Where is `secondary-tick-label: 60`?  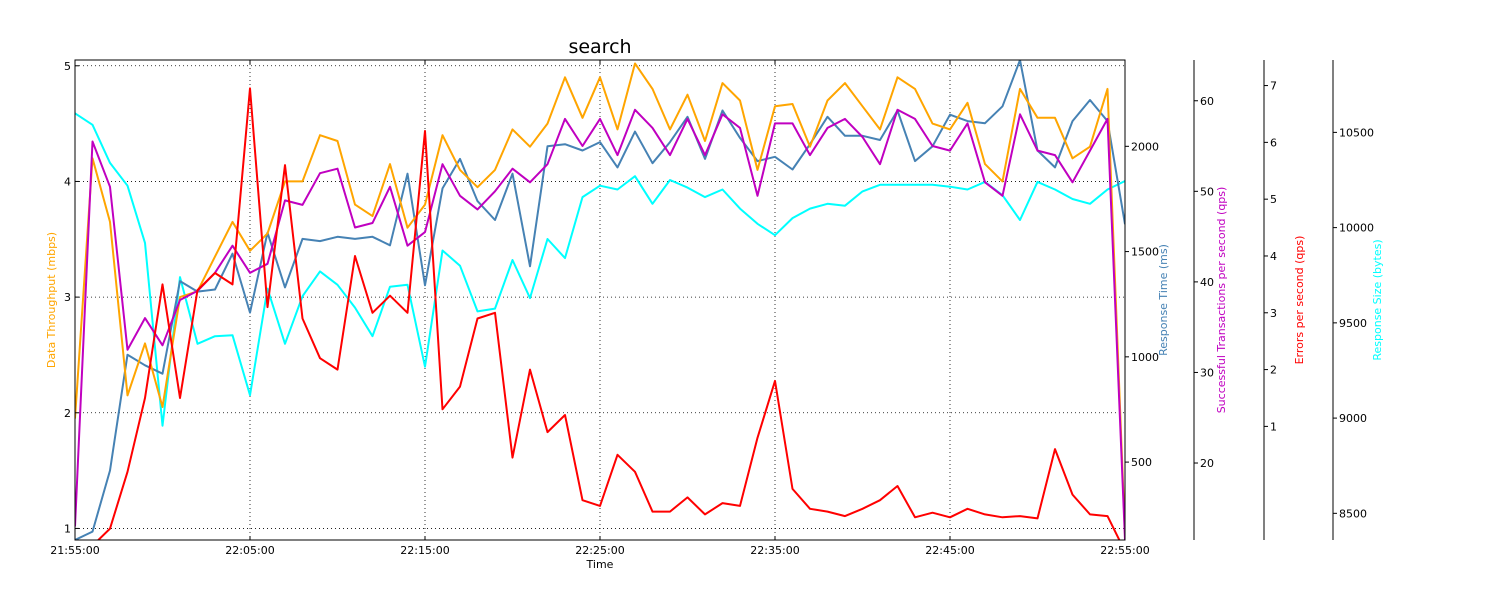
secondary-tick-label: 60 is located at coordinates (1207, 101).